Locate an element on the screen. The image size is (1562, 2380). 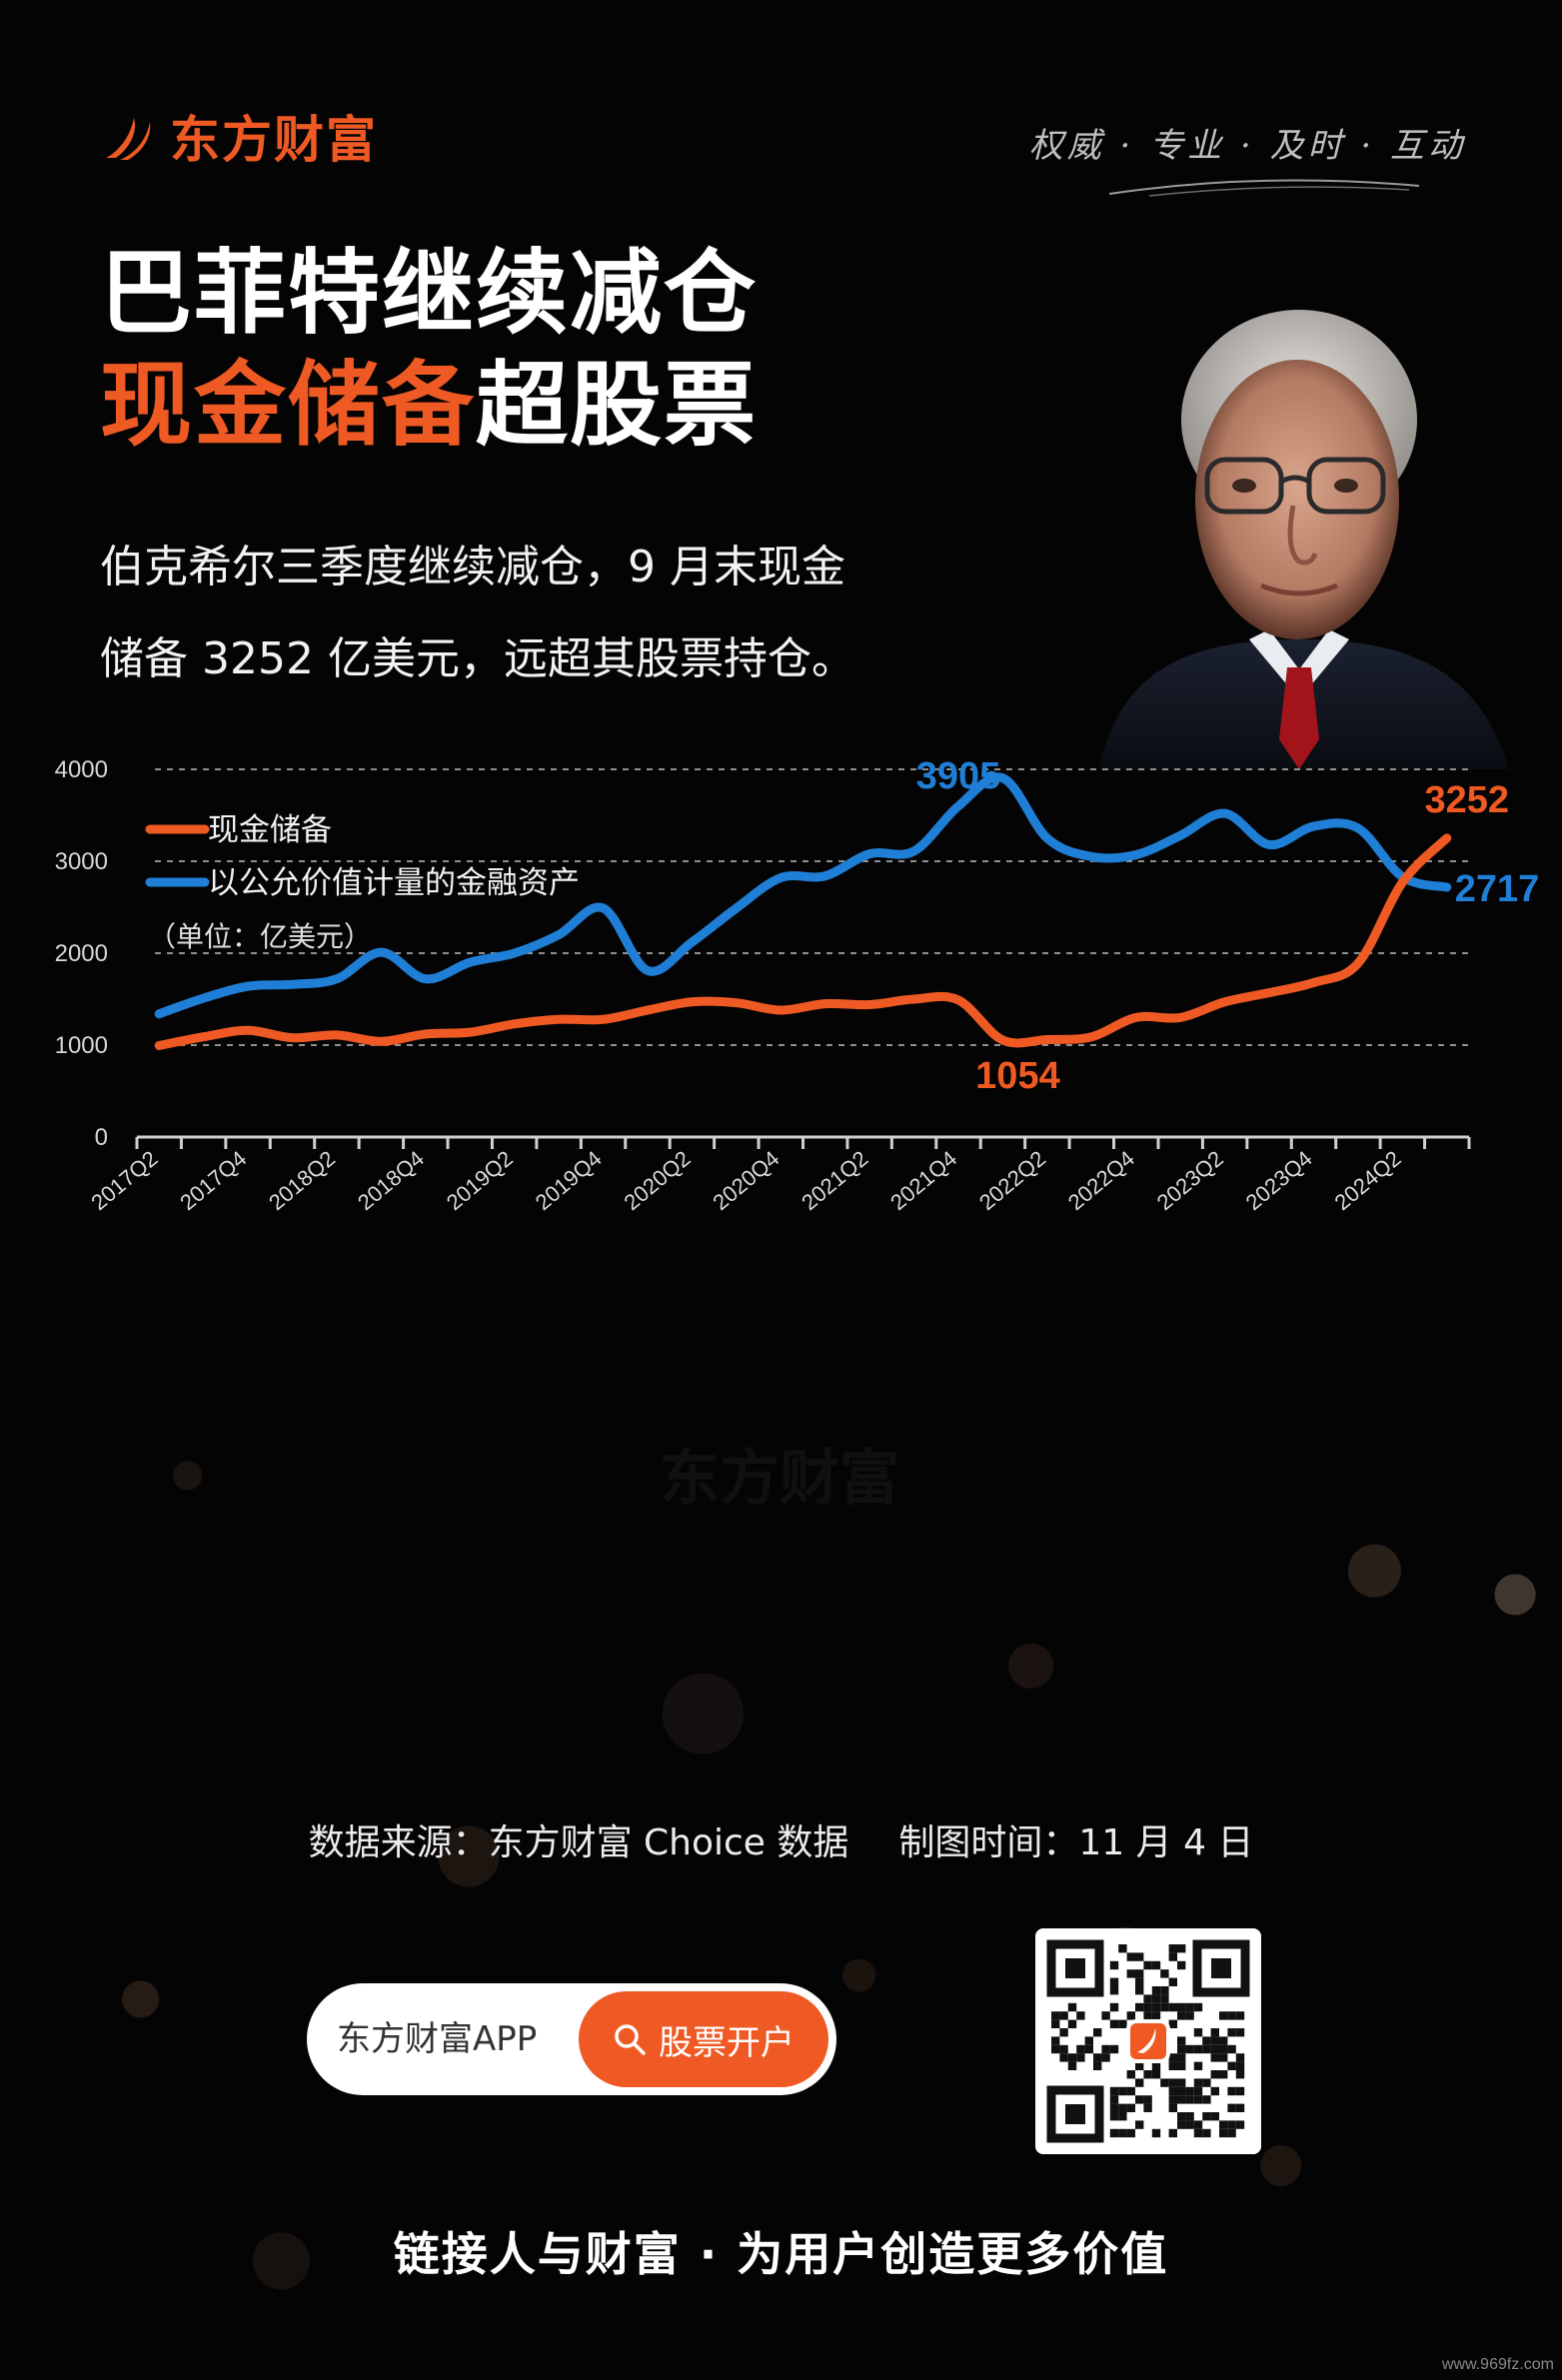
x-tick-label: 2019Q2 is located at coordinates (480, 1180).